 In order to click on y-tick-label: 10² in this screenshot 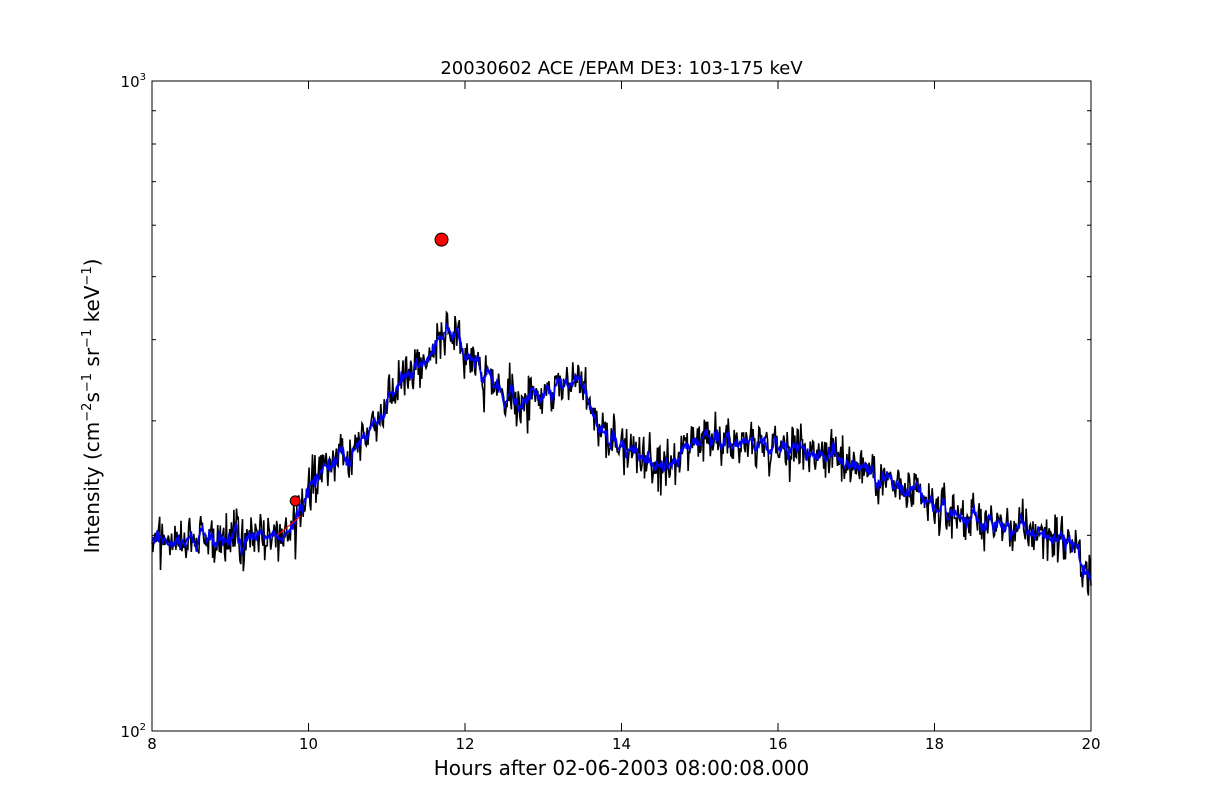, I will do `click(133, 731)`.